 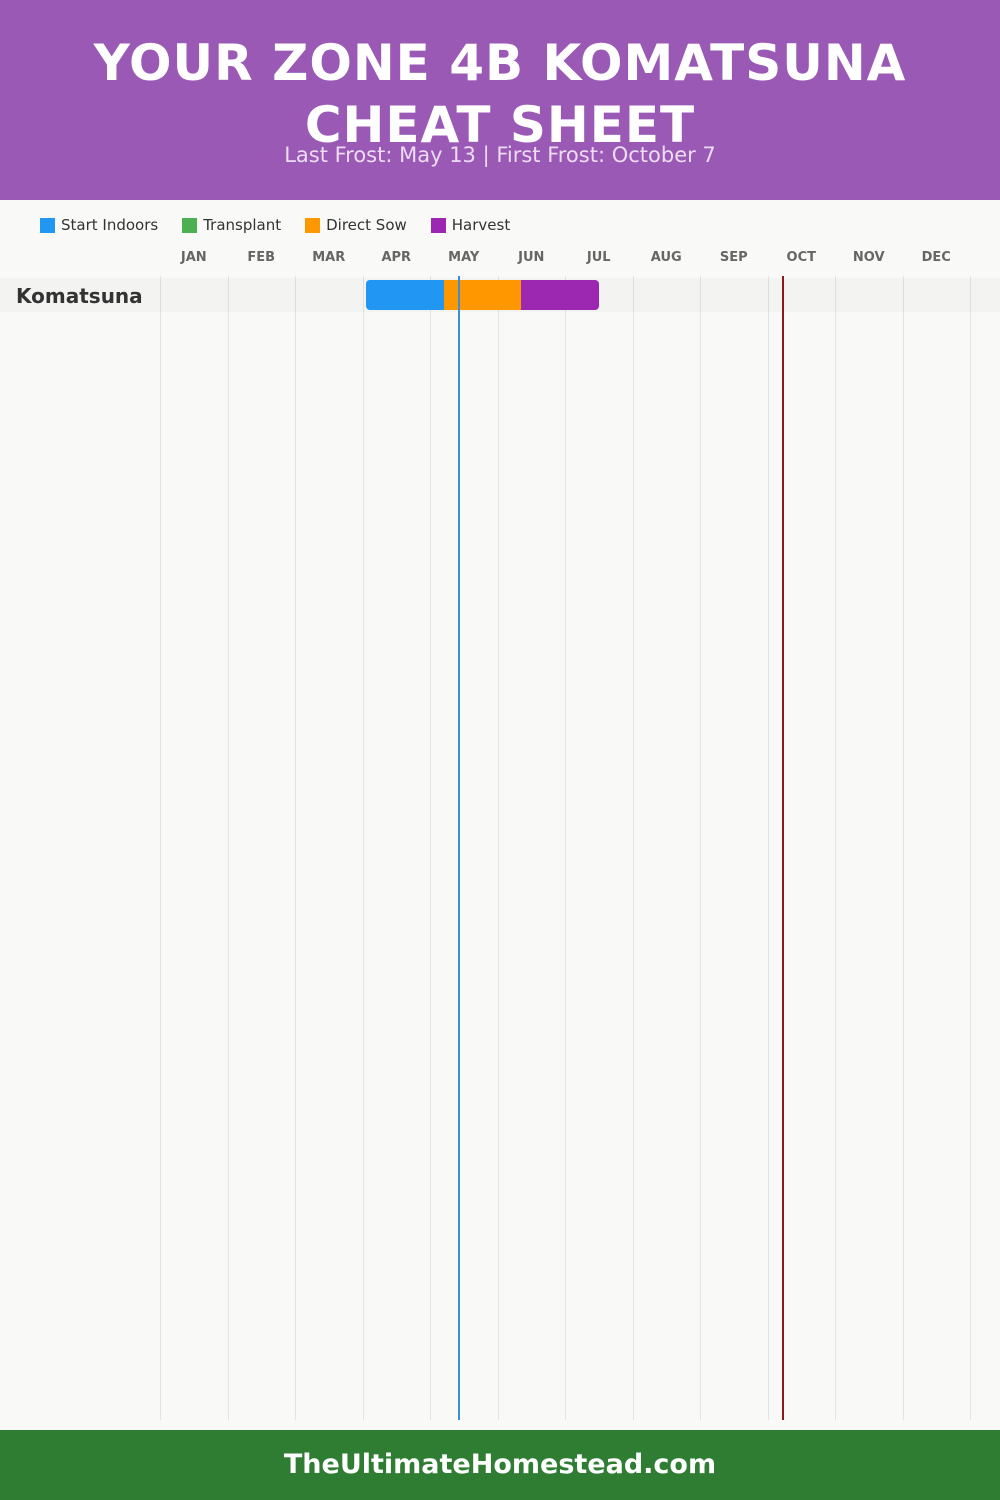 What do you see at coordinates (287, 225) in the screenshot?
I see `chart-legend: Start Indoors Transplant Direct Sow Harvest` at bounding box center [287, 225].